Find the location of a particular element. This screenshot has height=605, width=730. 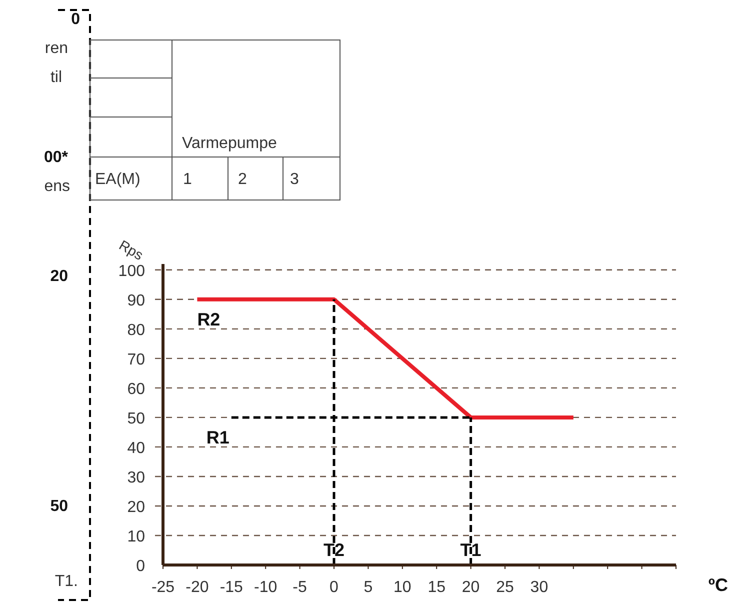

x-tick-label: 30 is located at coordinates (539, 587).